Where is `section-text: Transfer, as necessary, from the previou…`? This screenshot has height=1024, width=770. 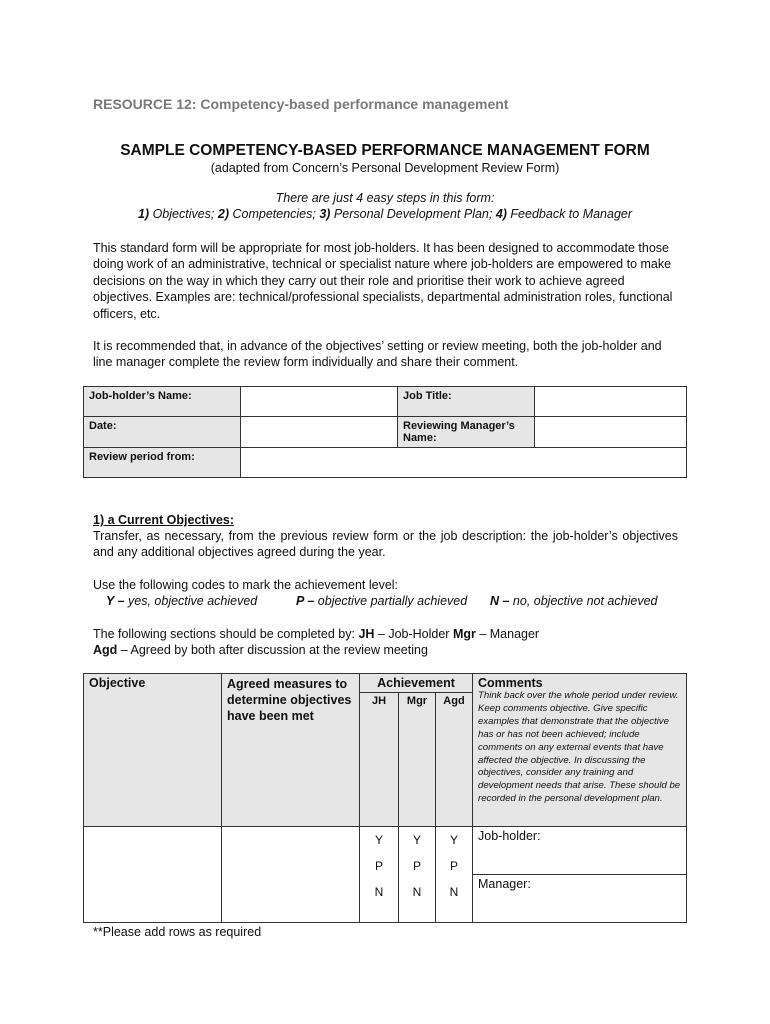 section-text: Transfer, as necessary, from the previou… is located at coordinates (385, 544).